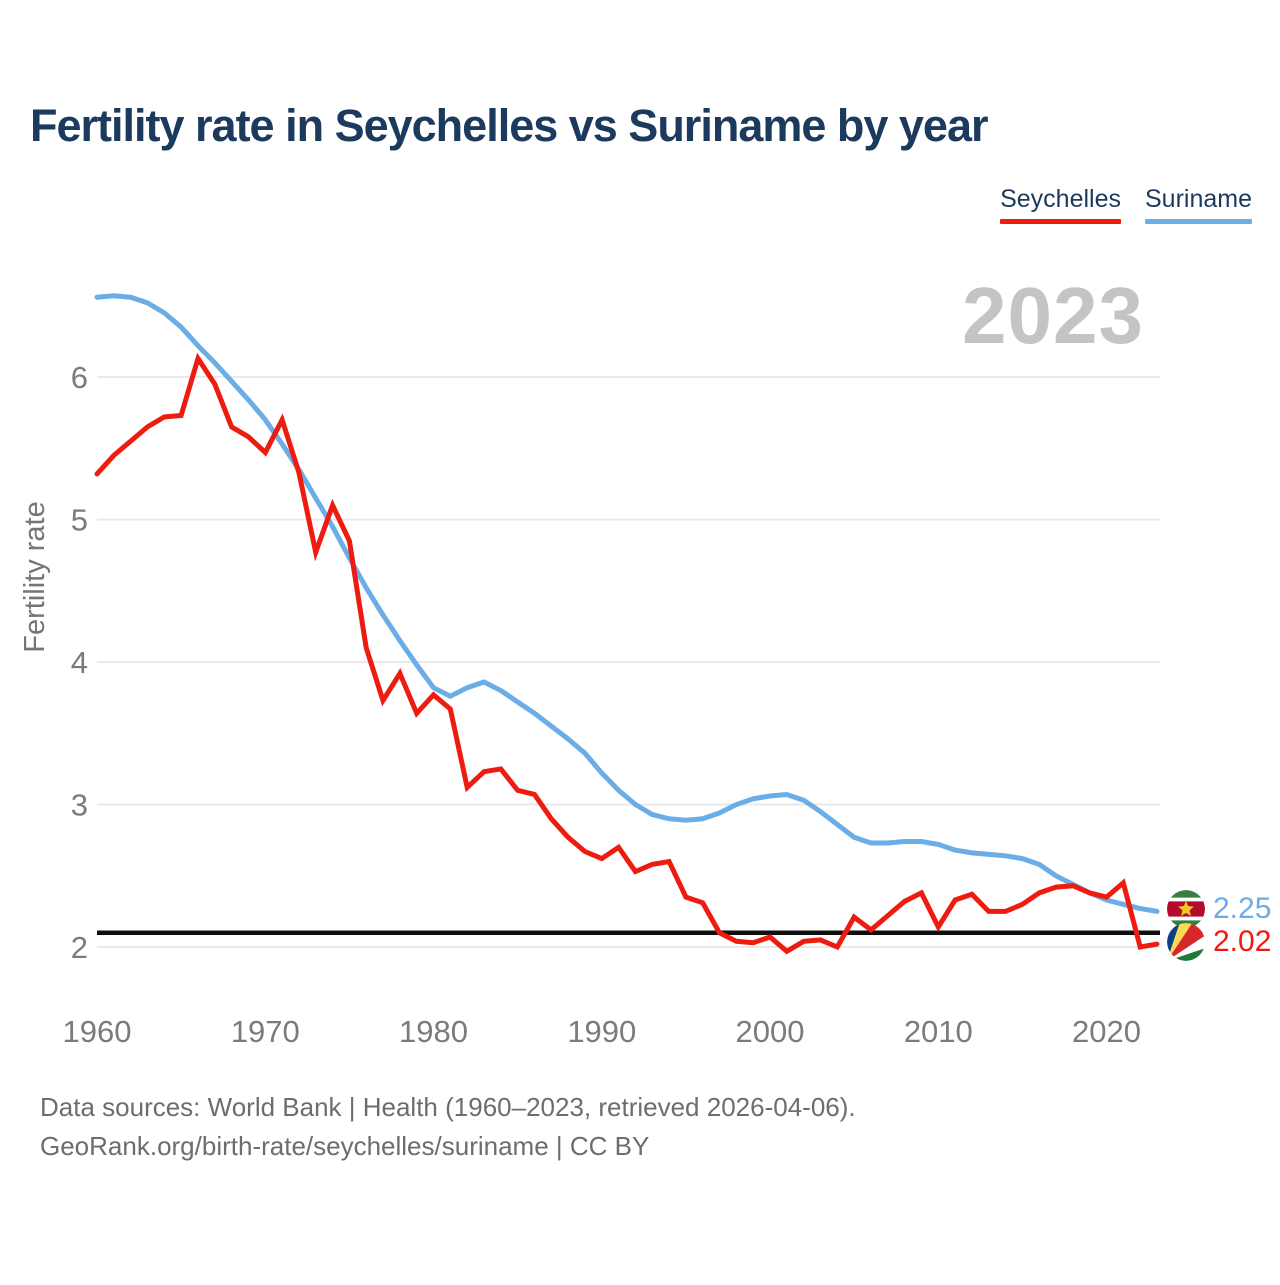 Image resolution: width=1280 pixels, height=1285 pixels. I want to click on end-label-suriname: 2.25, so click(1219, 909).